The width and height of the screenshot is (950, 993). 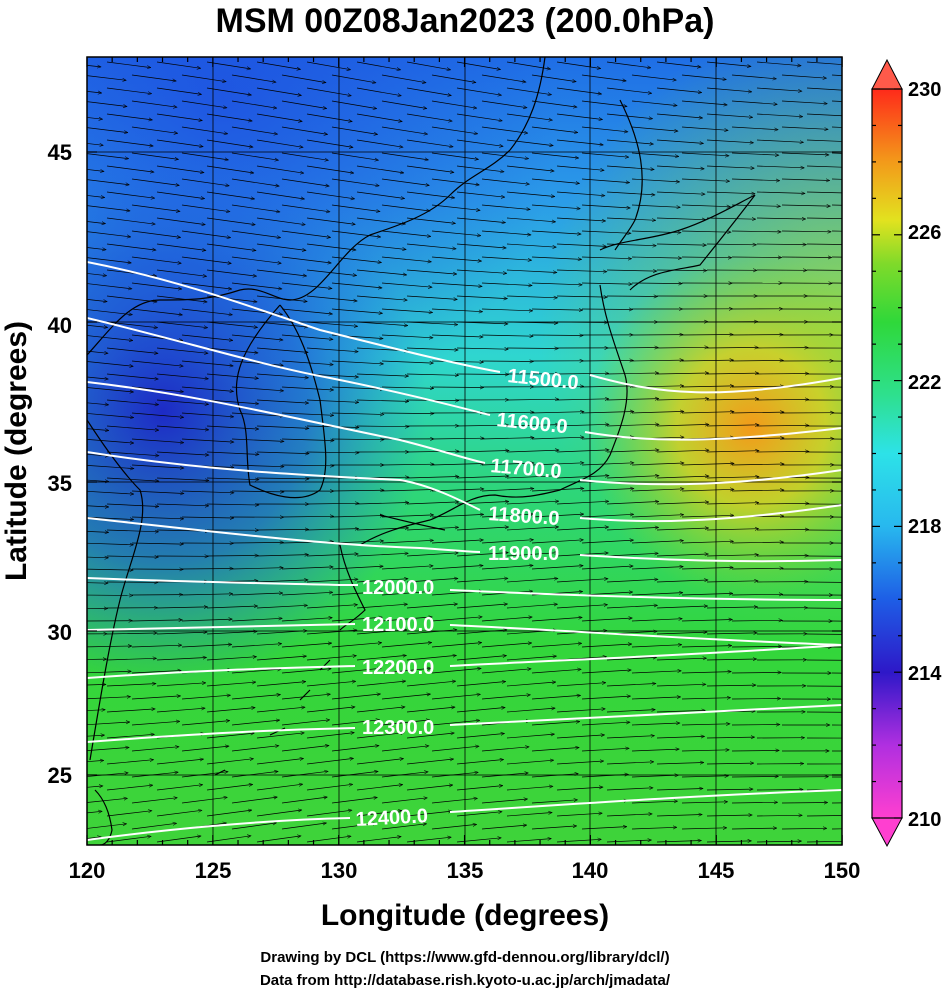 What do you see at coordinates (465, 915) in the screenshot?
I see `x-axis-label: Longitude (degrees)` at bounding box center [465, 915].